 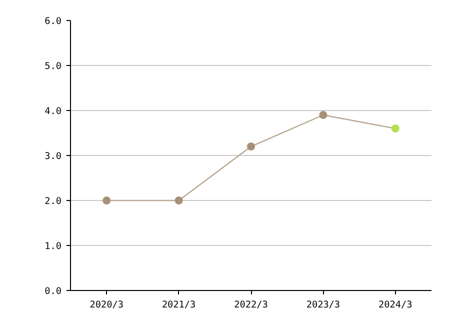 I want to click on x-tick-label: 2020/3, so click(x=107, y=305).